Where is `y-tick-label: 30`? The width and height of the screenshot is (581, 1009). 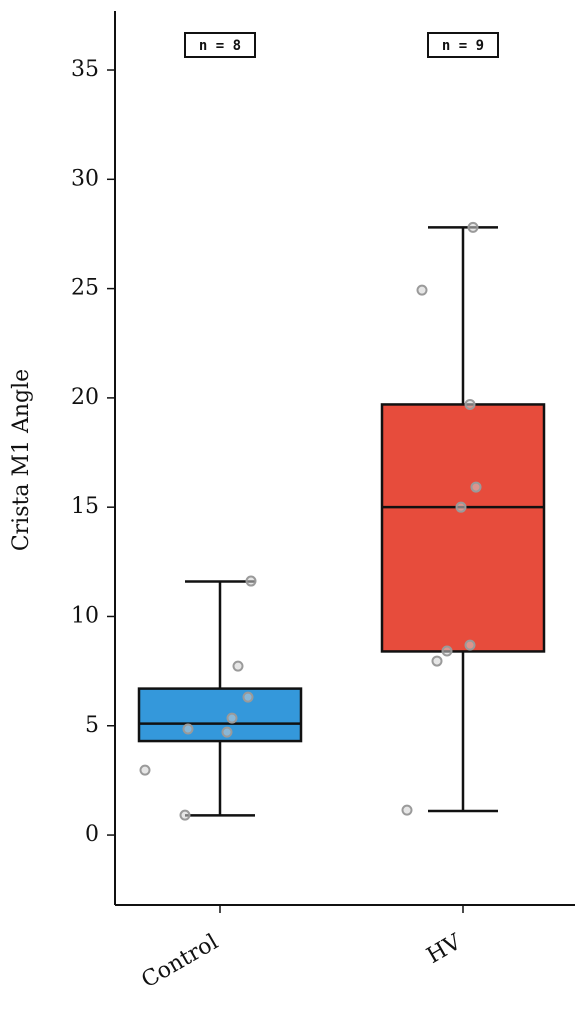
y-tick-label: 30 is located at coordinates (85, 178).